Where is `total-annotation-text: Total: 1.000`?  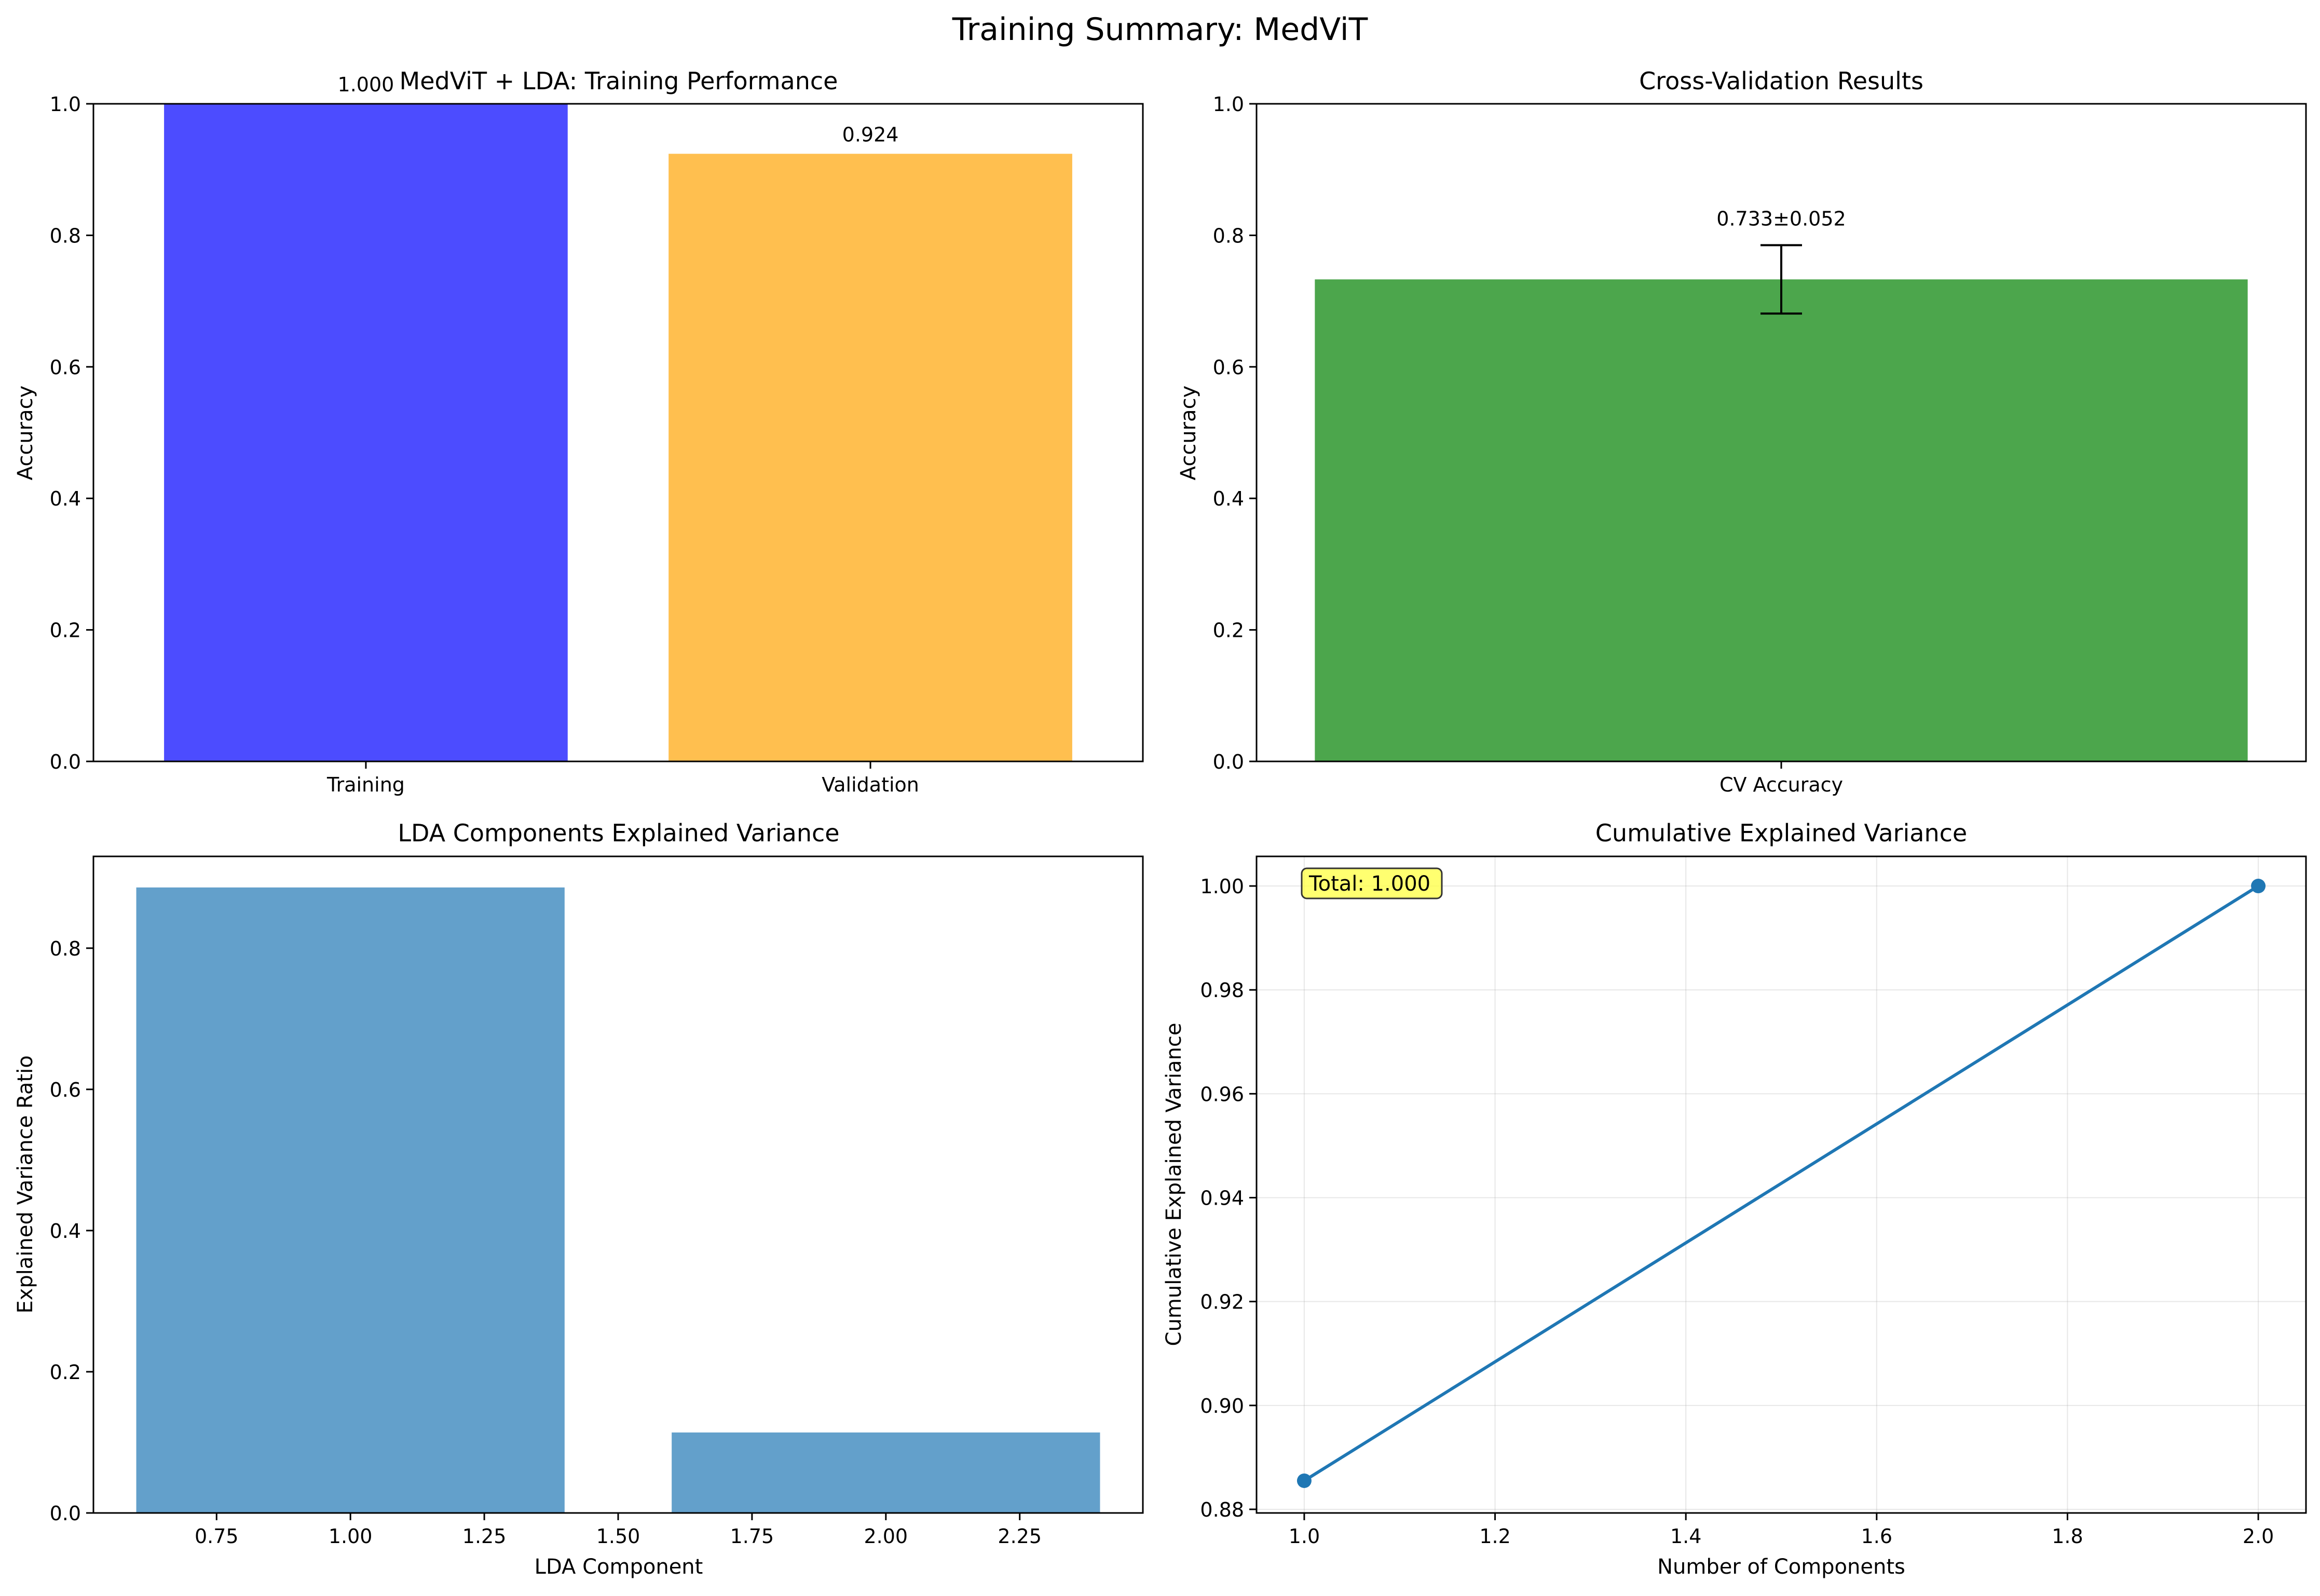 total-annotation-text: Total: 1.000 is located at coordinates (1369, 884).